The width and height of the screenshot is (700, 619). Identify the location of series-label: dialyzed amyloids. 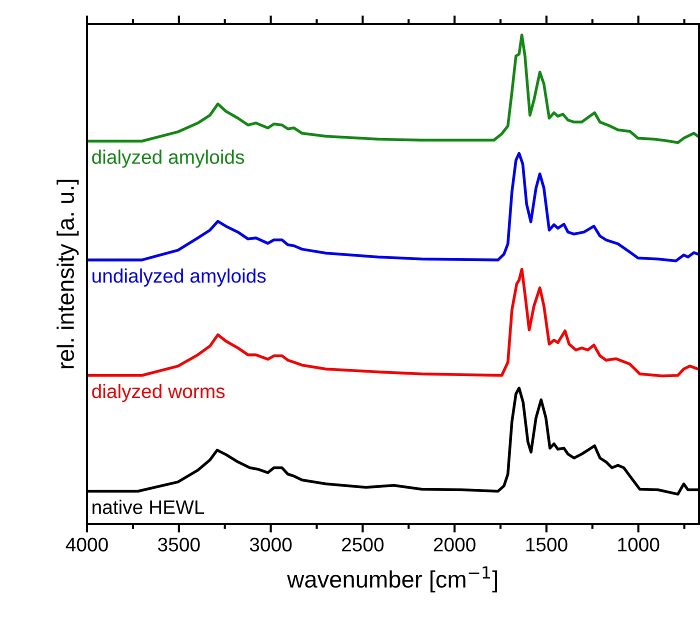
(168, 159).